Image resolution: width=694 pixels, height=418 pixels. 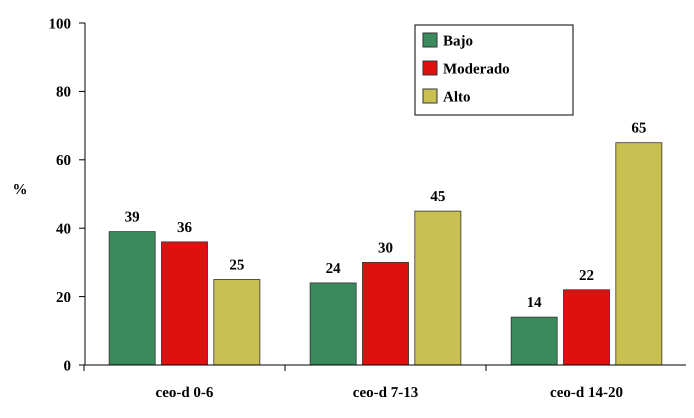 I want to click on y-tick-label: 20, so click(x=63, y=298).